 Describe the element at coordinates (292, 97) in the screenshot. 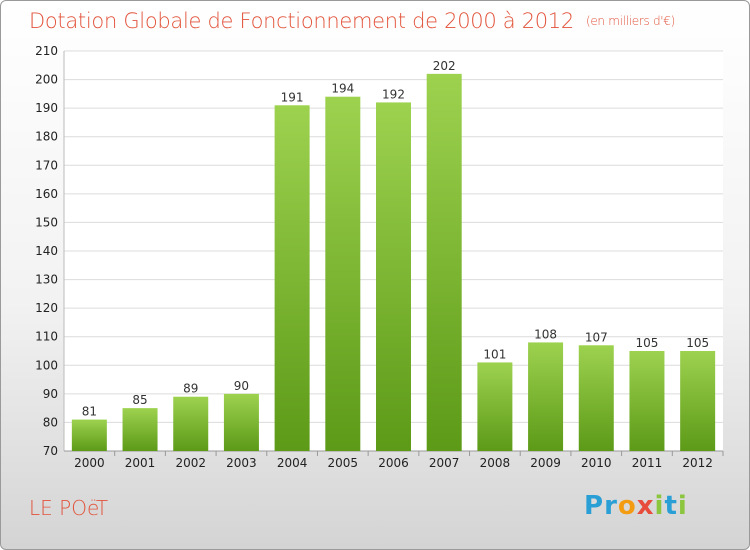

I see `data-label: 191` at that location.